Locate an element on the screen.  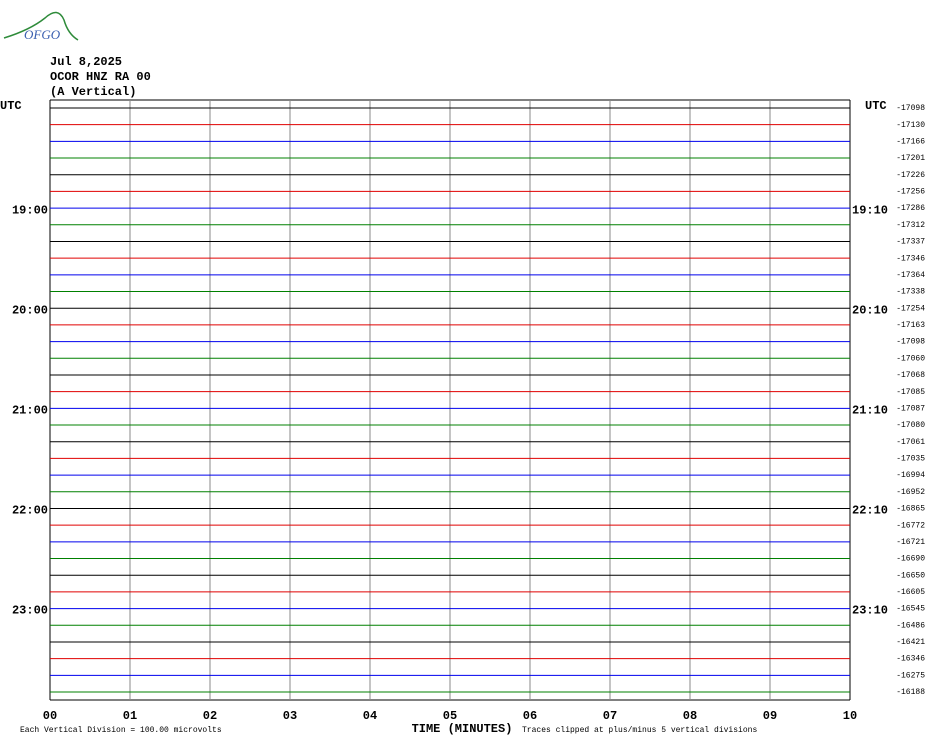
trace-offset: -16994 is located at coordinates (910, 475).